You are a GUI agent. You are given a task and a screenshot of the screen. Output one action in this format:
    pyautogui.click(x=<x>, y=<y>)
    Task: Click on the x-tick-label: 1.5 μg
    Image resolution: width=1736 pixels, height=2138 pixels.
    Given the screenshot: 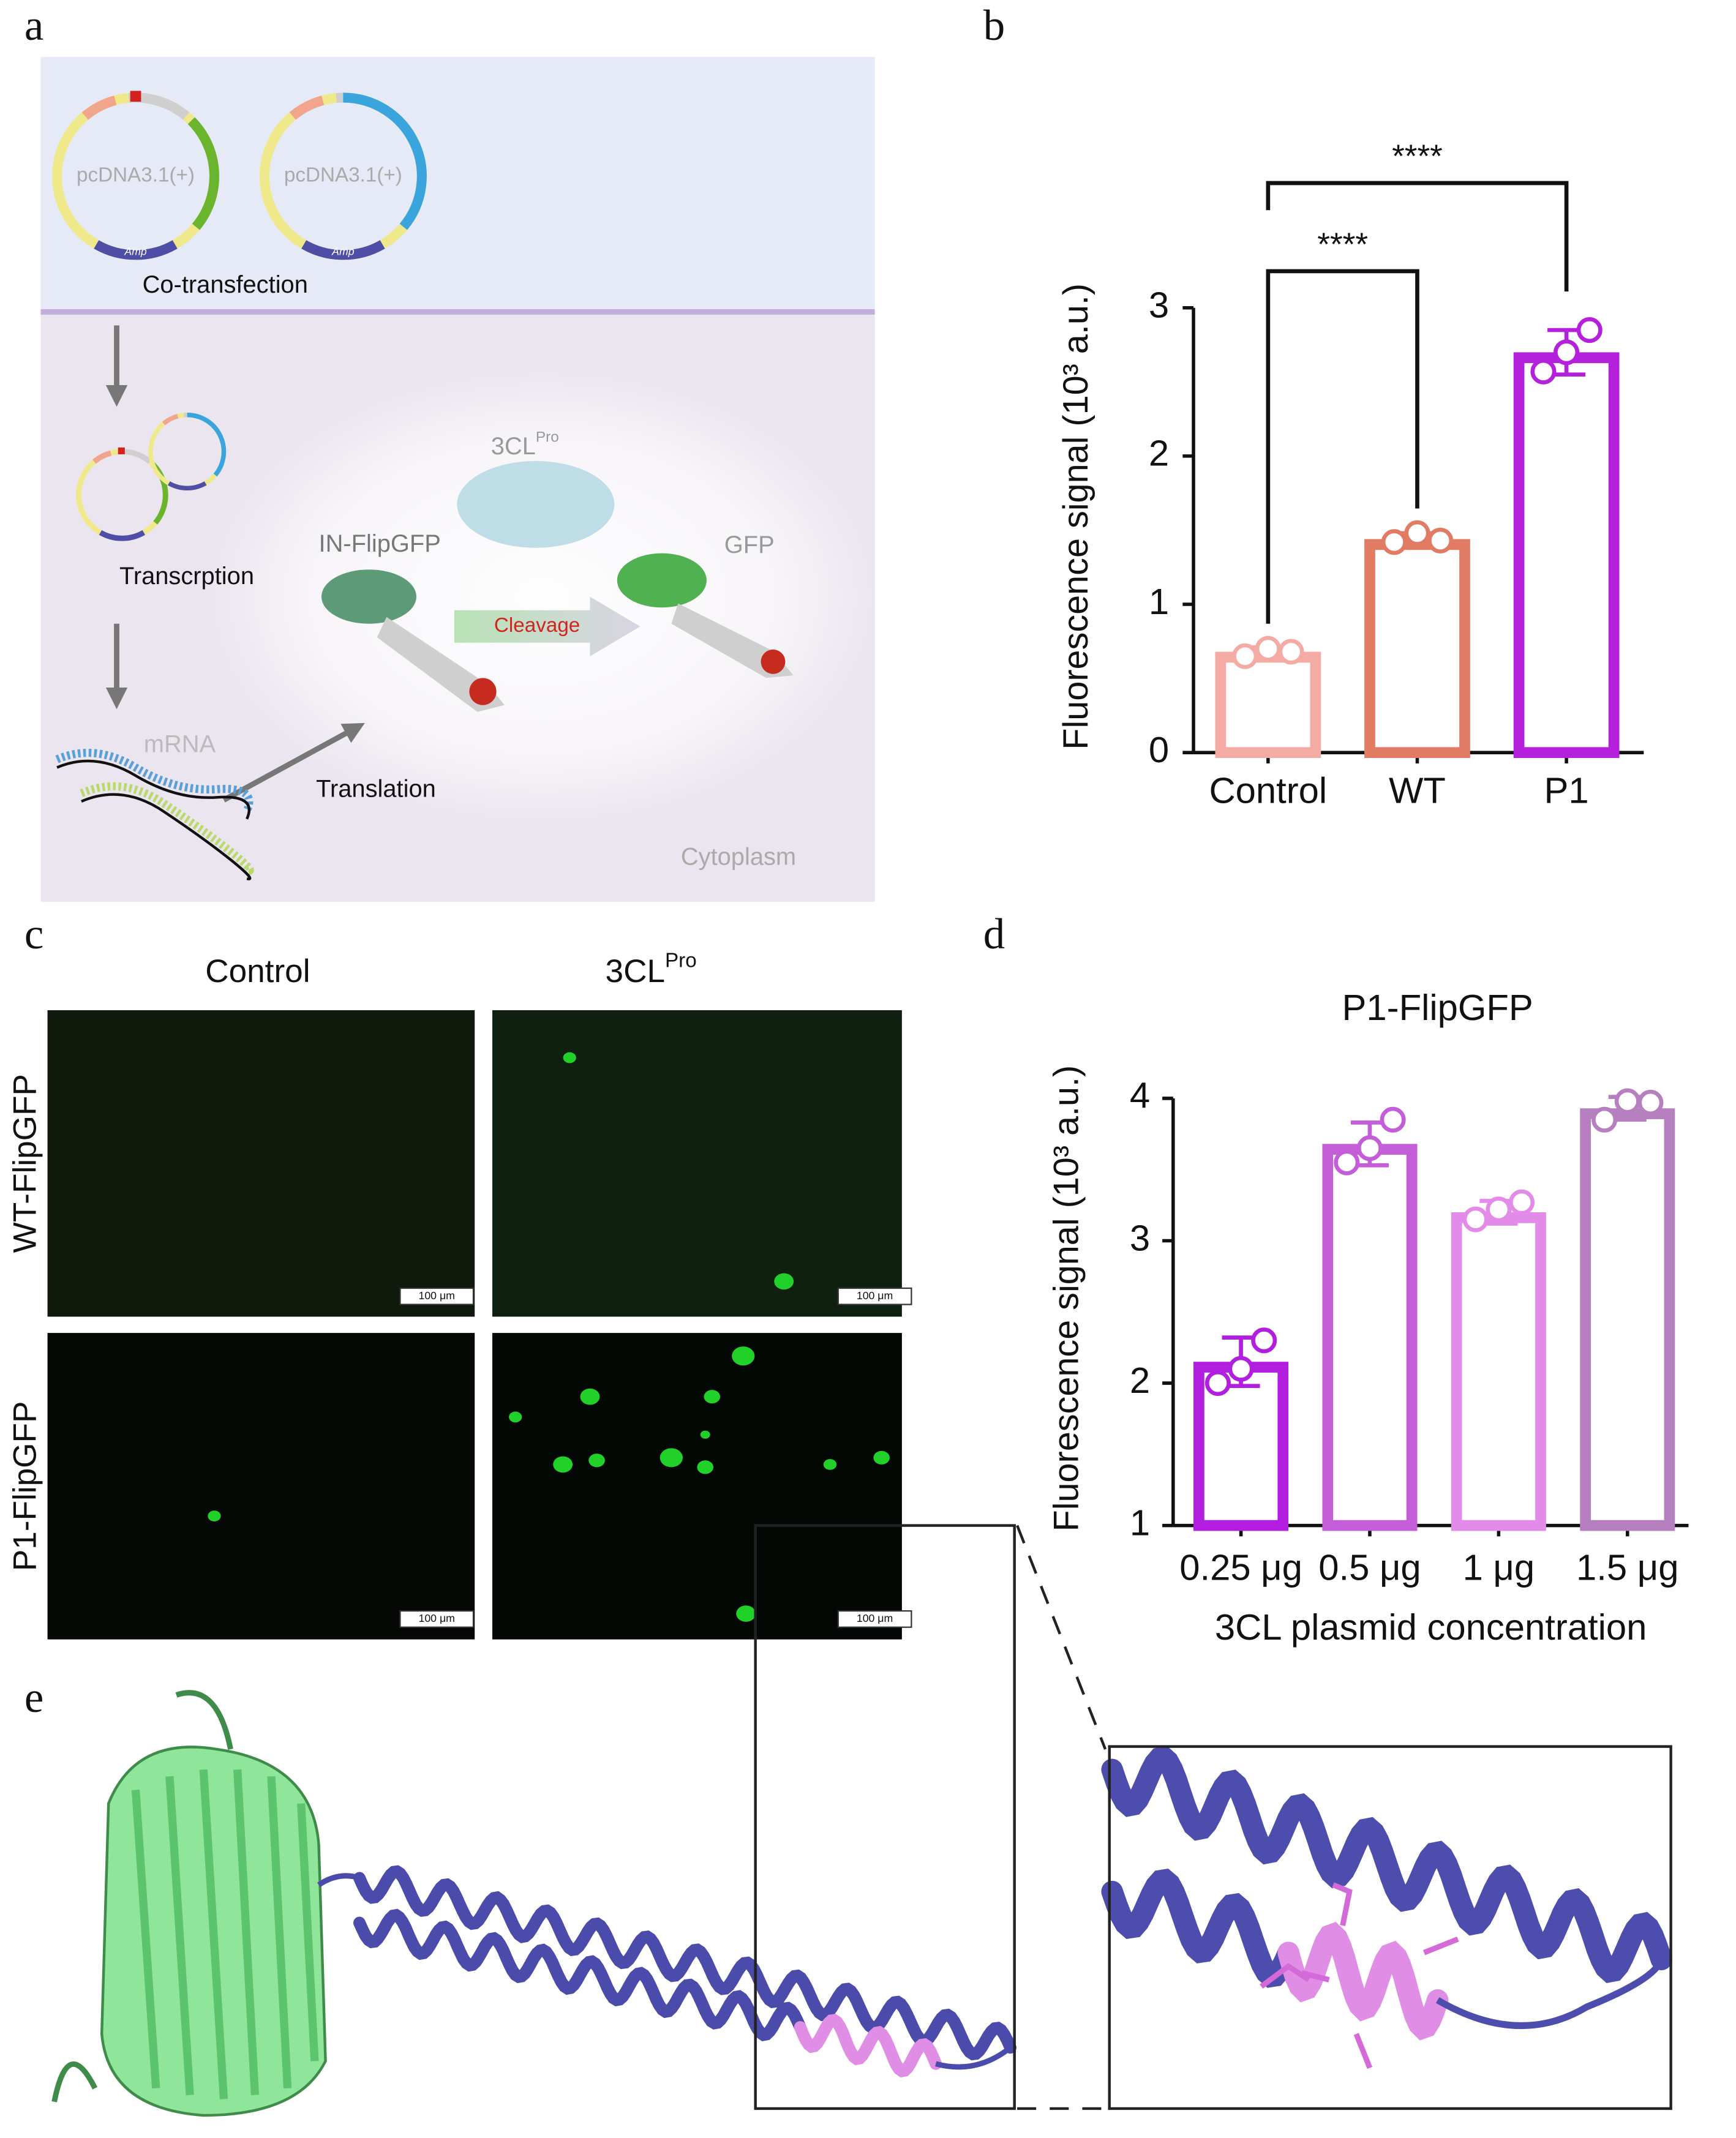 What is the action you would take?
    pyautogui.click(x=1627, y=1568)
    